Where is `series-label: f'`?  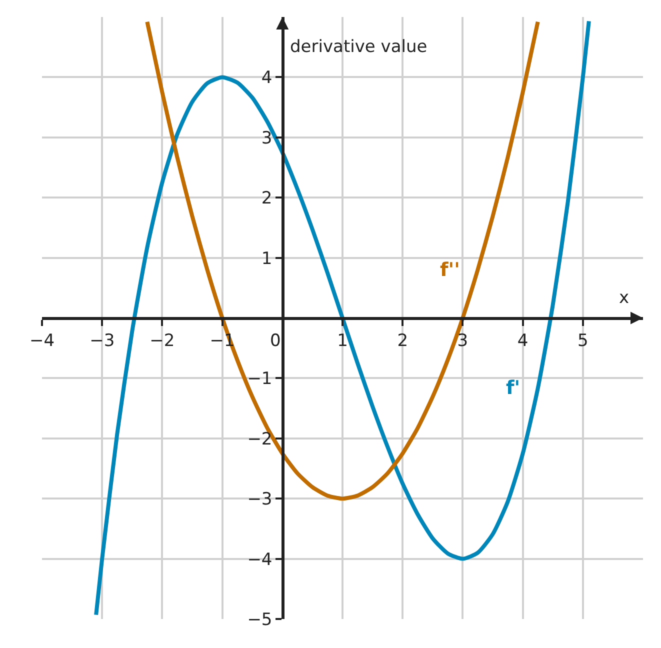 series-label: f' is located at coordinates (513, 388).